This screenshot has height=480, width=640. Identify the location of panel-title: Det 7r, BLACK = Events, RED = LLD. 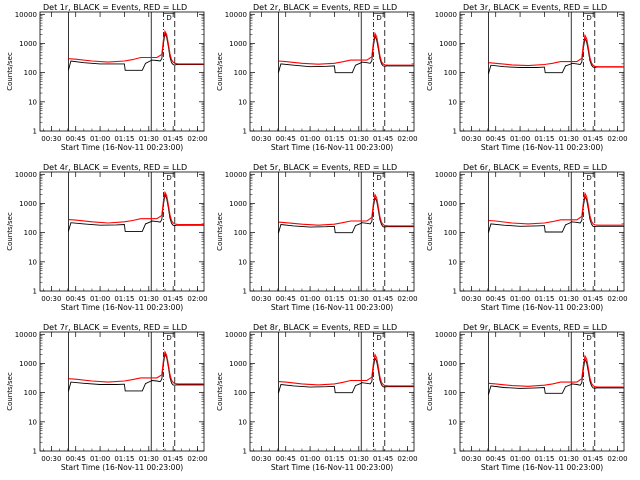
(115, 327).